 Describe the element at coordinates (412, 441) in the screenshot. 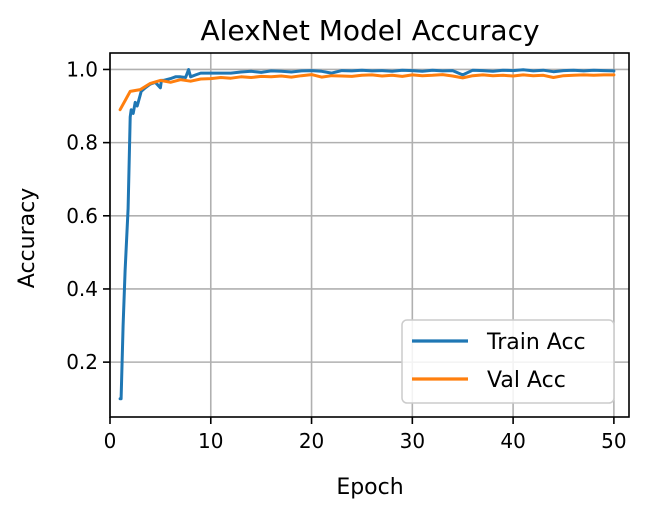

I see `x-tick-label: 30` at that location.